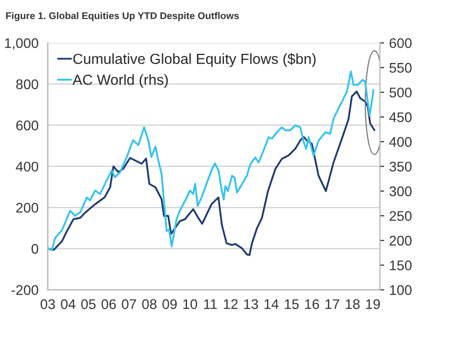  Describe the element at coordinates (109, 304) in the screenshot. I see `x-tick-label: 06` at that location.